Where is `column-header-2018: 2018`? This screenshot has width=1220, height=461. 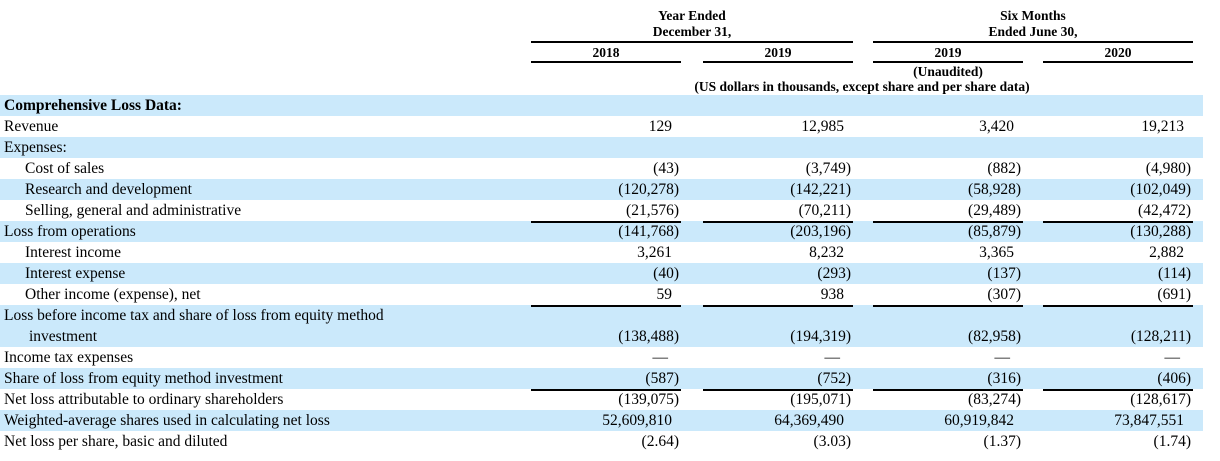
column-header-2018: 2018 is located at coordinates (606, 54).